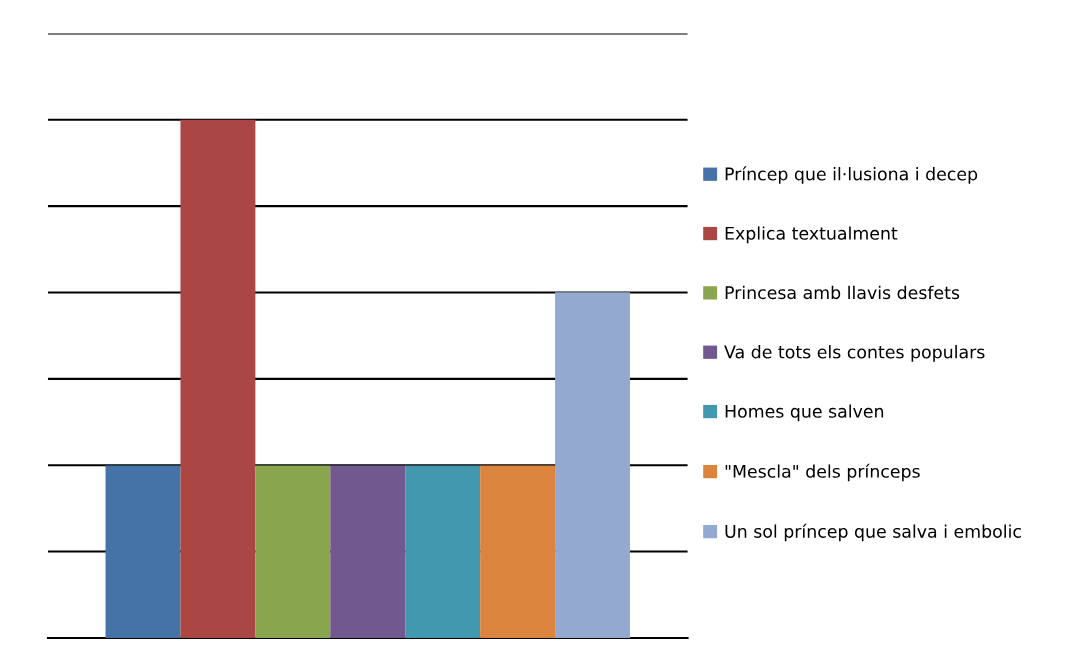  I want to click on legend-label: Homes que salven, so click(804, 413).